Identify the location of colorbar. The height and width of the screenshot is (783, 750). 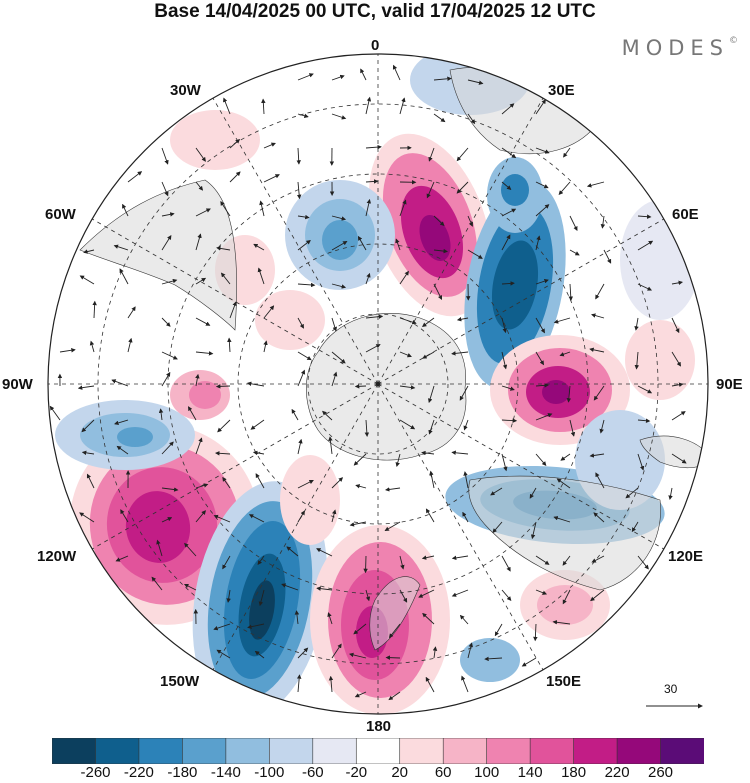
(378, 751).